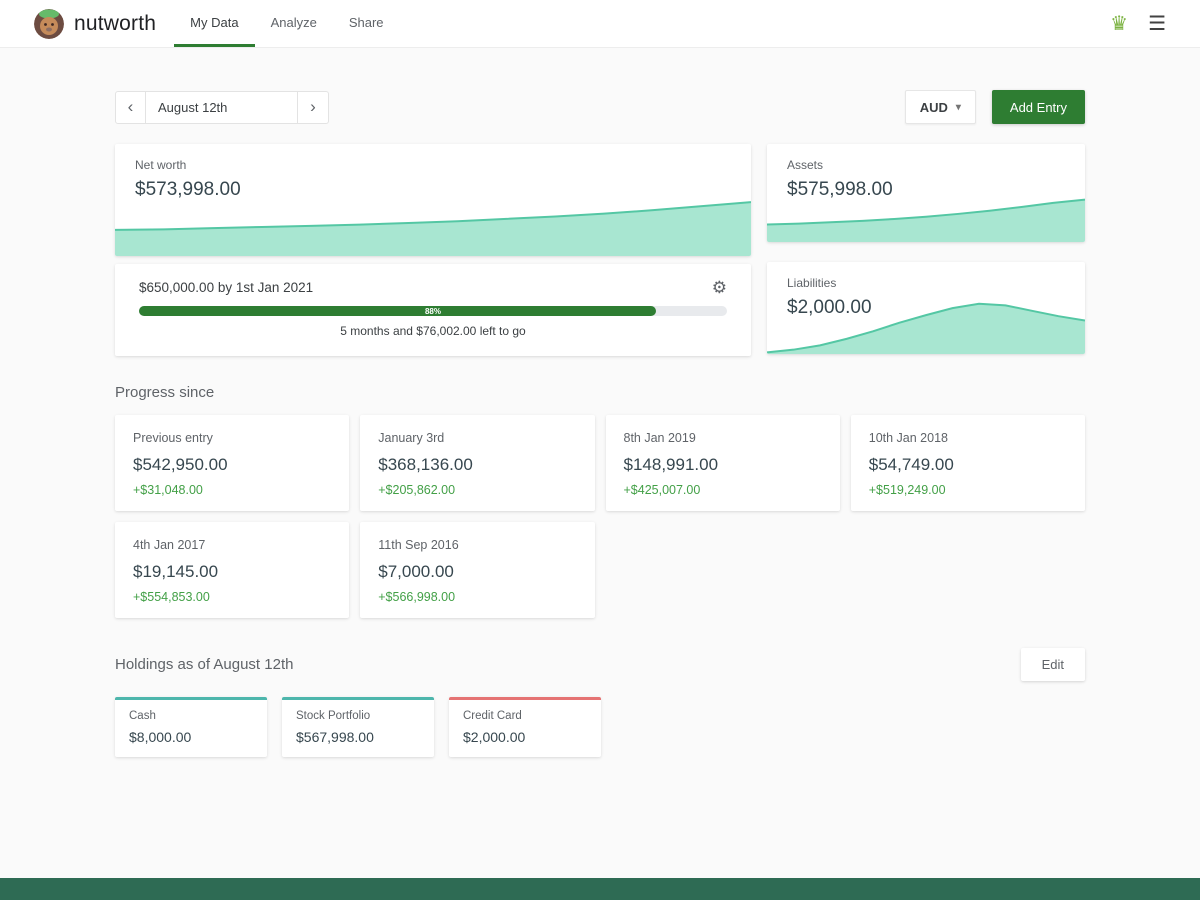 Image resolution: width=1200 pixels, height=900 pixels. Describe the element at coordinates (173, 438) in the screenshot. I see `entry-date-label: Previous entry` at that location.